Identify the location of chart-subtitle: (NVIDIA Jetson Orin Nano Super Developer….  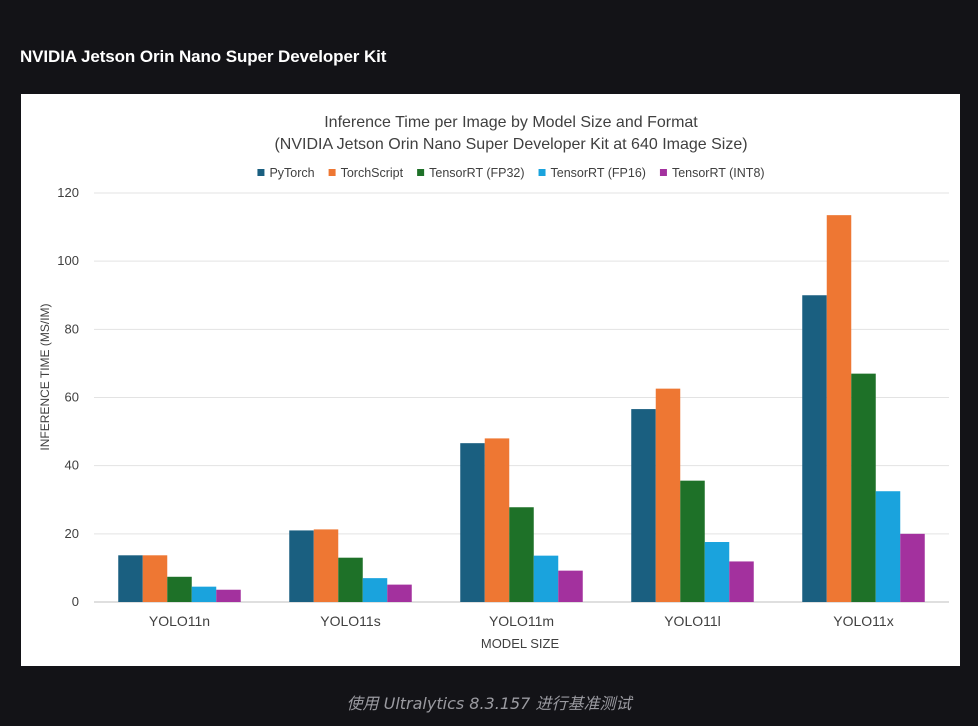
(510, 144).